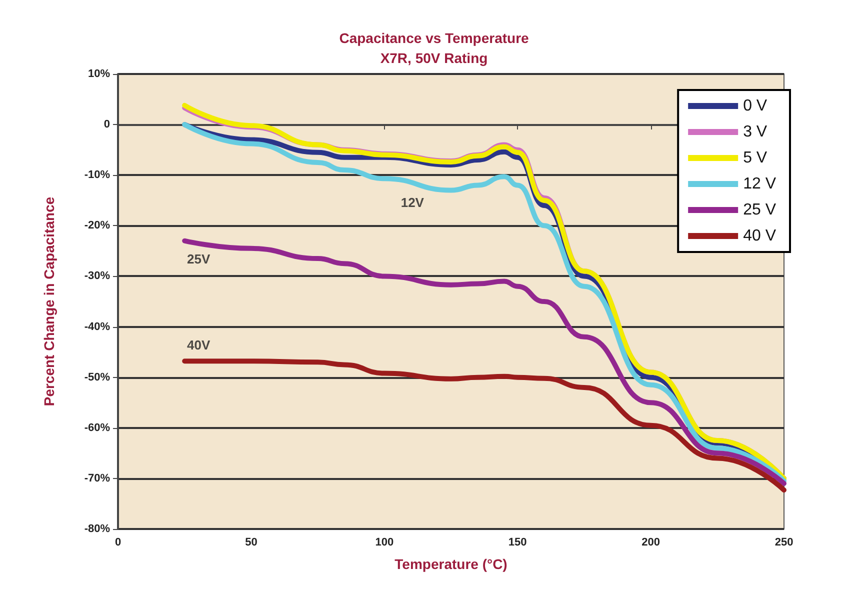 This screenshot has width=868, height=598. I want to click on y-tick-label: -70%, so click(97, 478).